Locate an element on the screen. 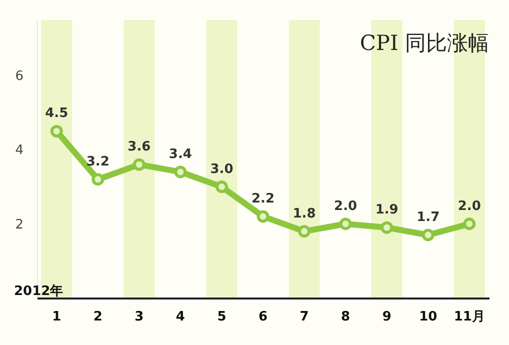 This screenshot has height=345, width=509. data-label: 3.4 is located at coordinates (180, 154).